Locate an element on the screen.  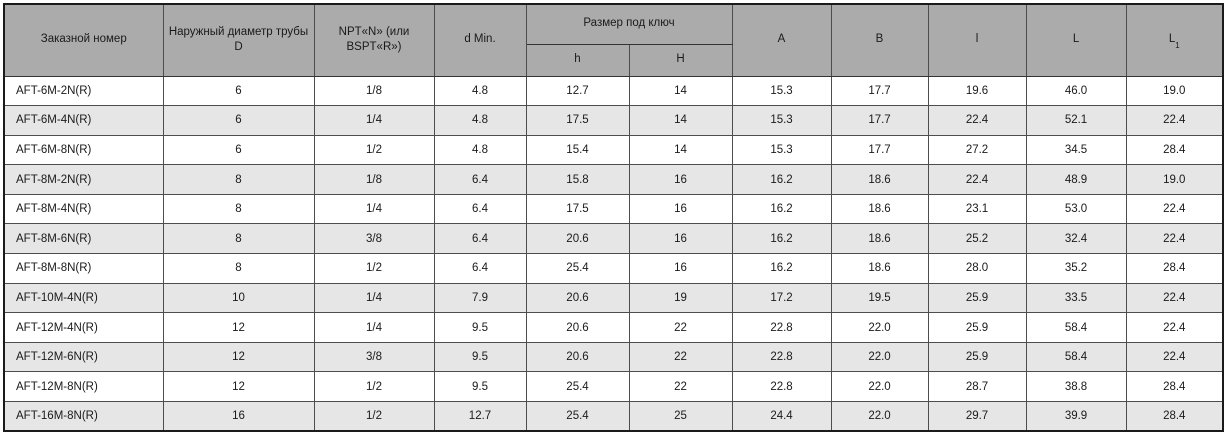
cell-wrench-h: 12.7 is located at coordinates (577, 91).